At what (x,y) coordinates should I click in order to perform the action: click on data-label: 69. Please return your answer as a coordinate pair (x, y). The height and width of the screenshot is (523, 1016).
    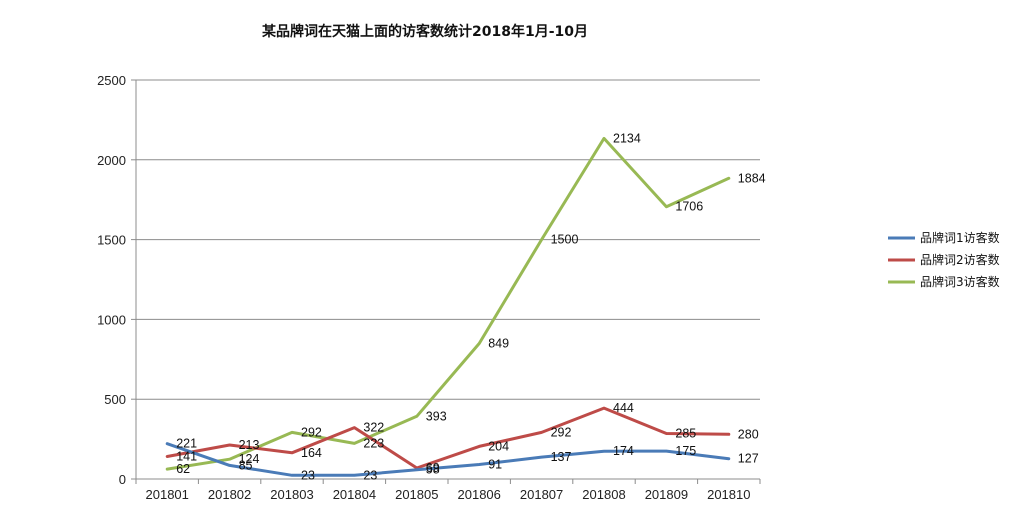
    Looking at the image, I should click on (433, 468).